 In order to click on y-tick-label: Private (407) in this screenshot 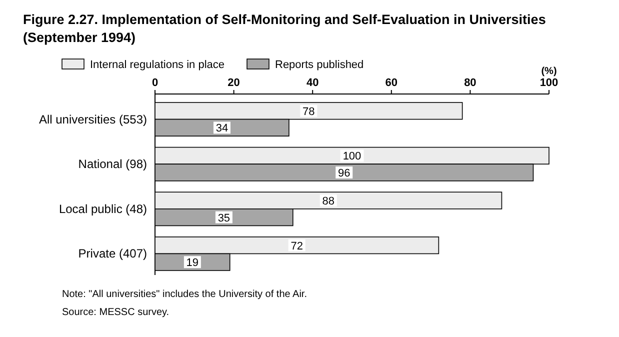, I will do `click(112, 253)`.